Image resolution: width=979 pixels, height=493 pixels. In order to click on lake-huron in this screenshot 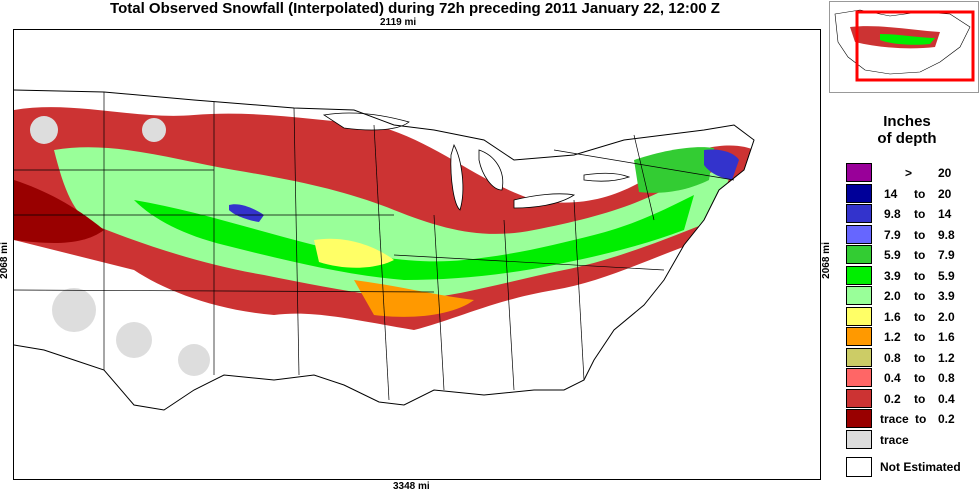, I will do `click(491, 170)`.